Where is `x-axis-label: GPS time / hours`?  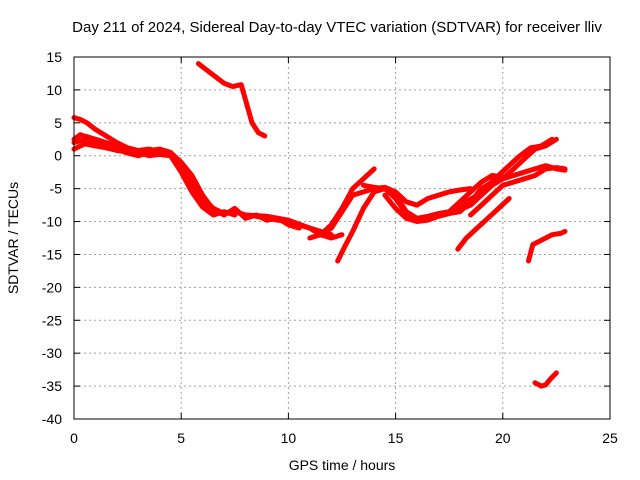 x-axis-label: GPS time / hours is located at coordinates (342, 465).